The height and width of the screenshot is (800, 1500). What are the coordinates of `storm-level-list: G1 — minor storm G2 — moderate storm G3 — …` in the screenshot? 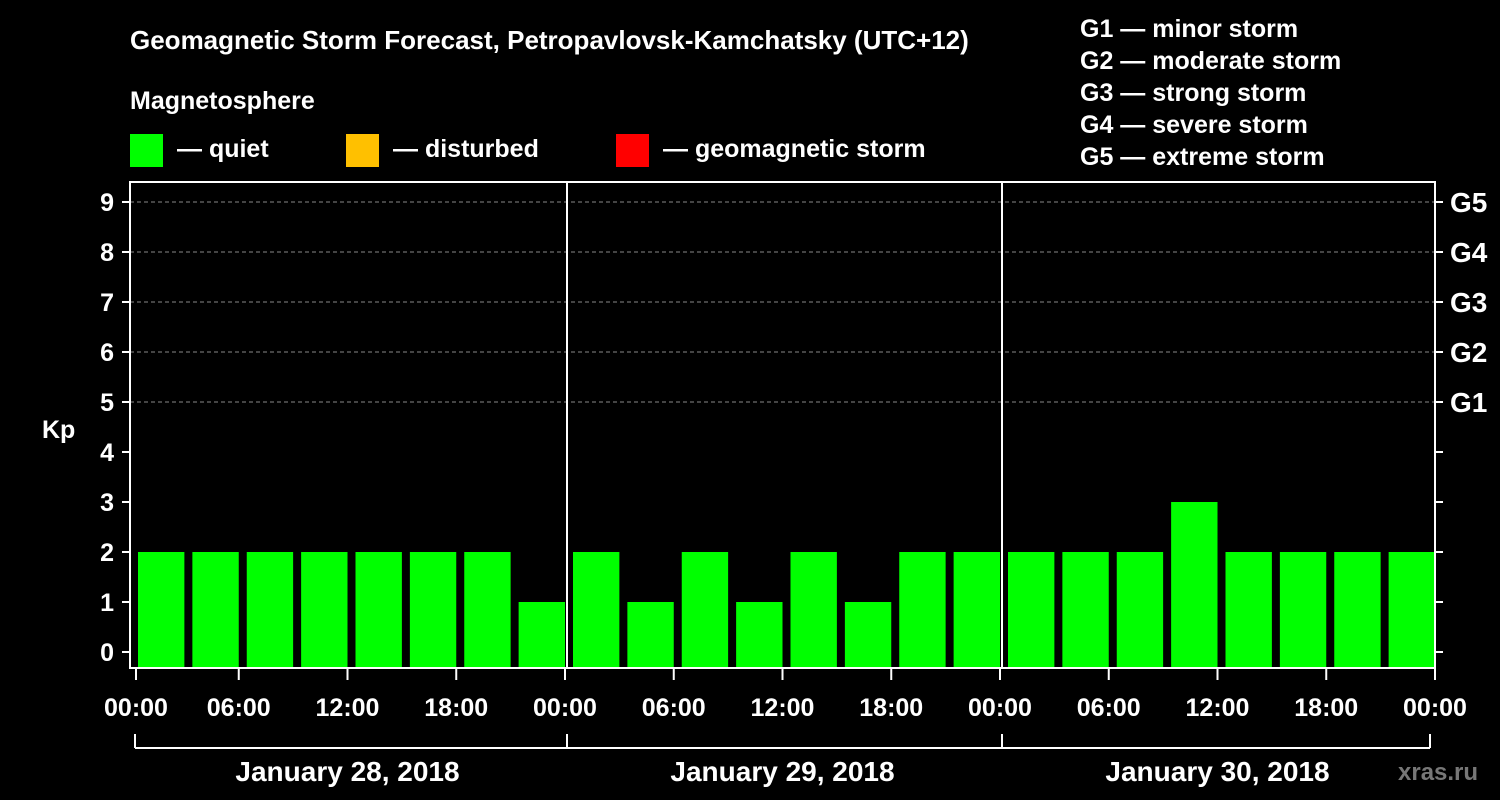 It's located at (1210, 93).